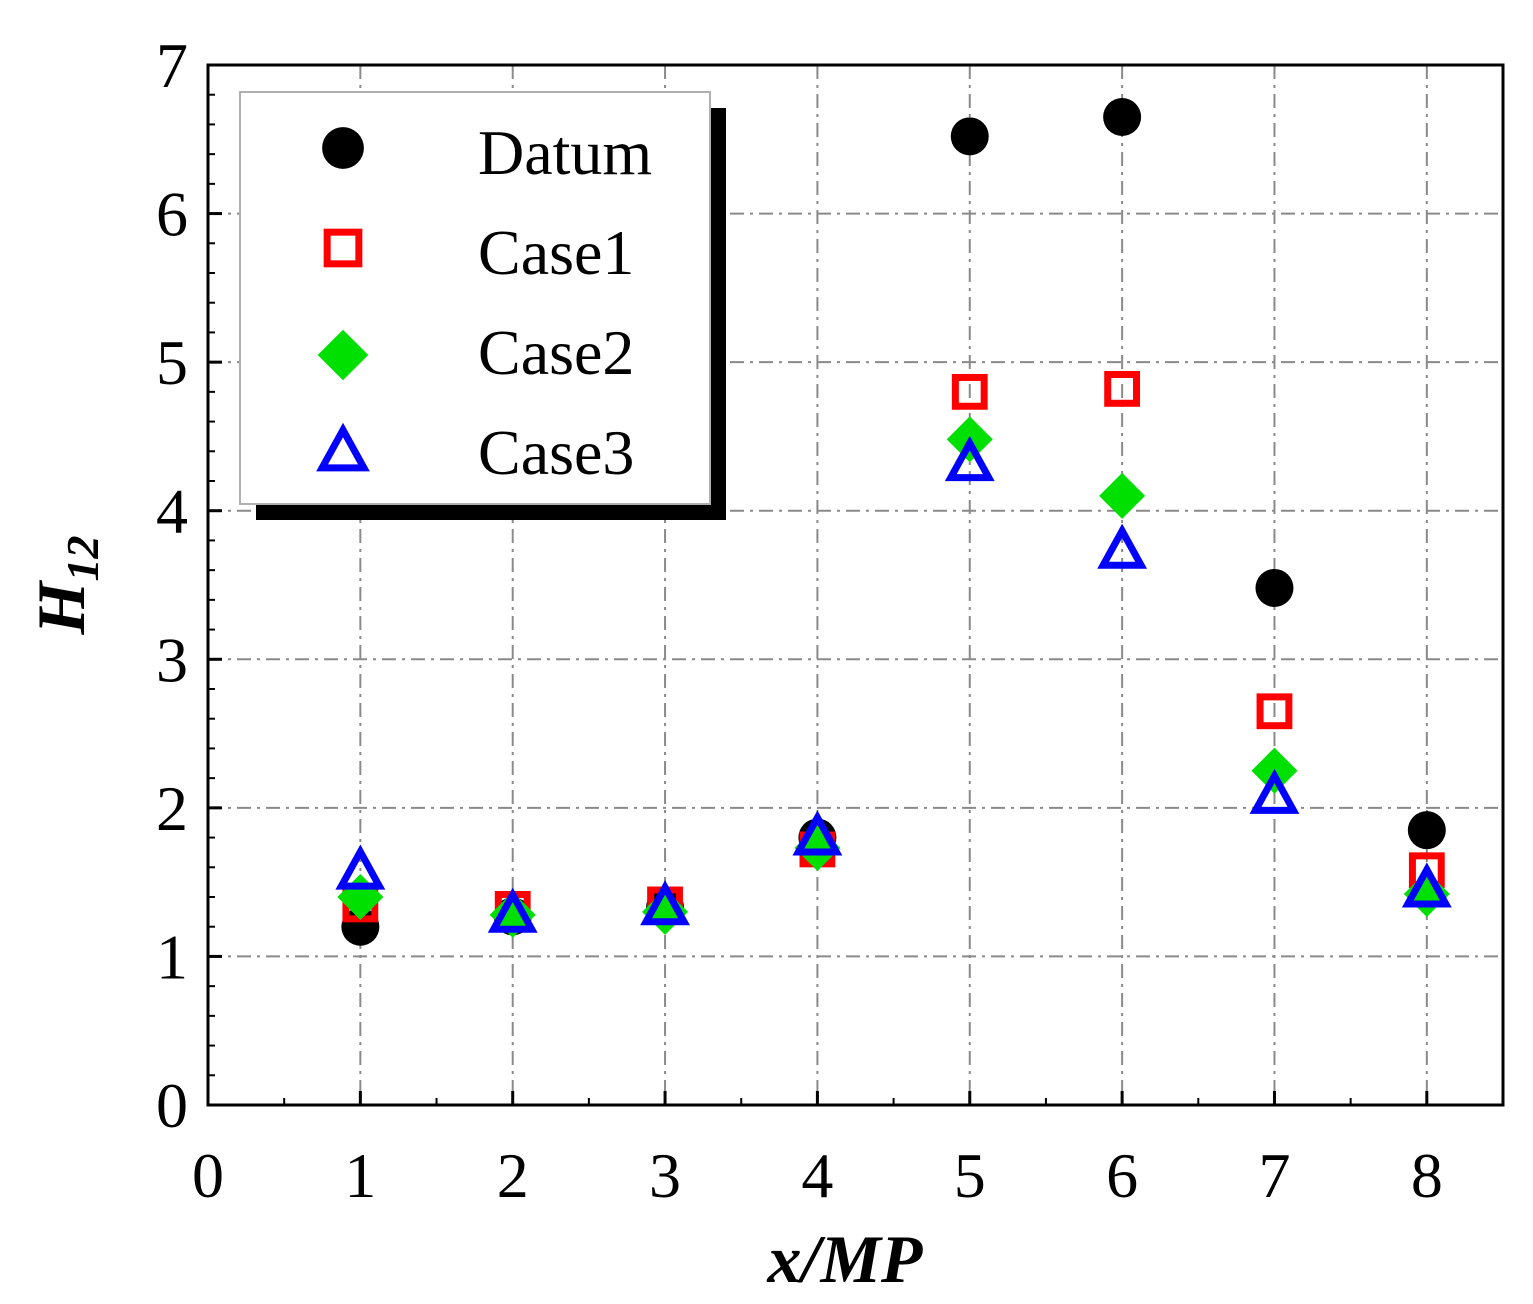 The image size is (1533, 1304). What do you see at coordinates (556, 352) in the screenshot?
I see `legend-label-case2: Case2` at bounding box center [556, 352].